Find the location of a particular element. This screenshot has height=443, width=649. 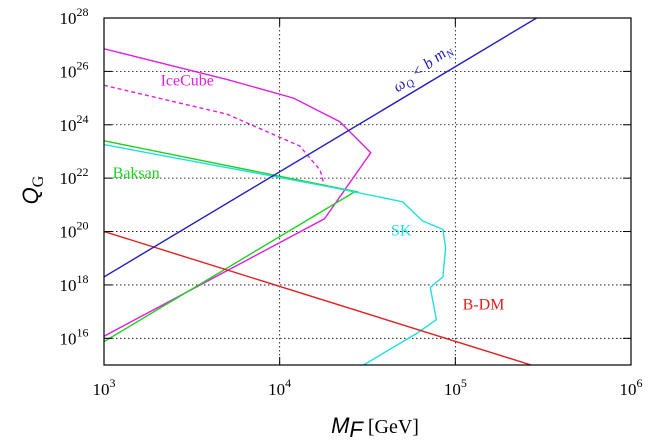

y-tick-label: 1028 is located at coordinates (74, 16).